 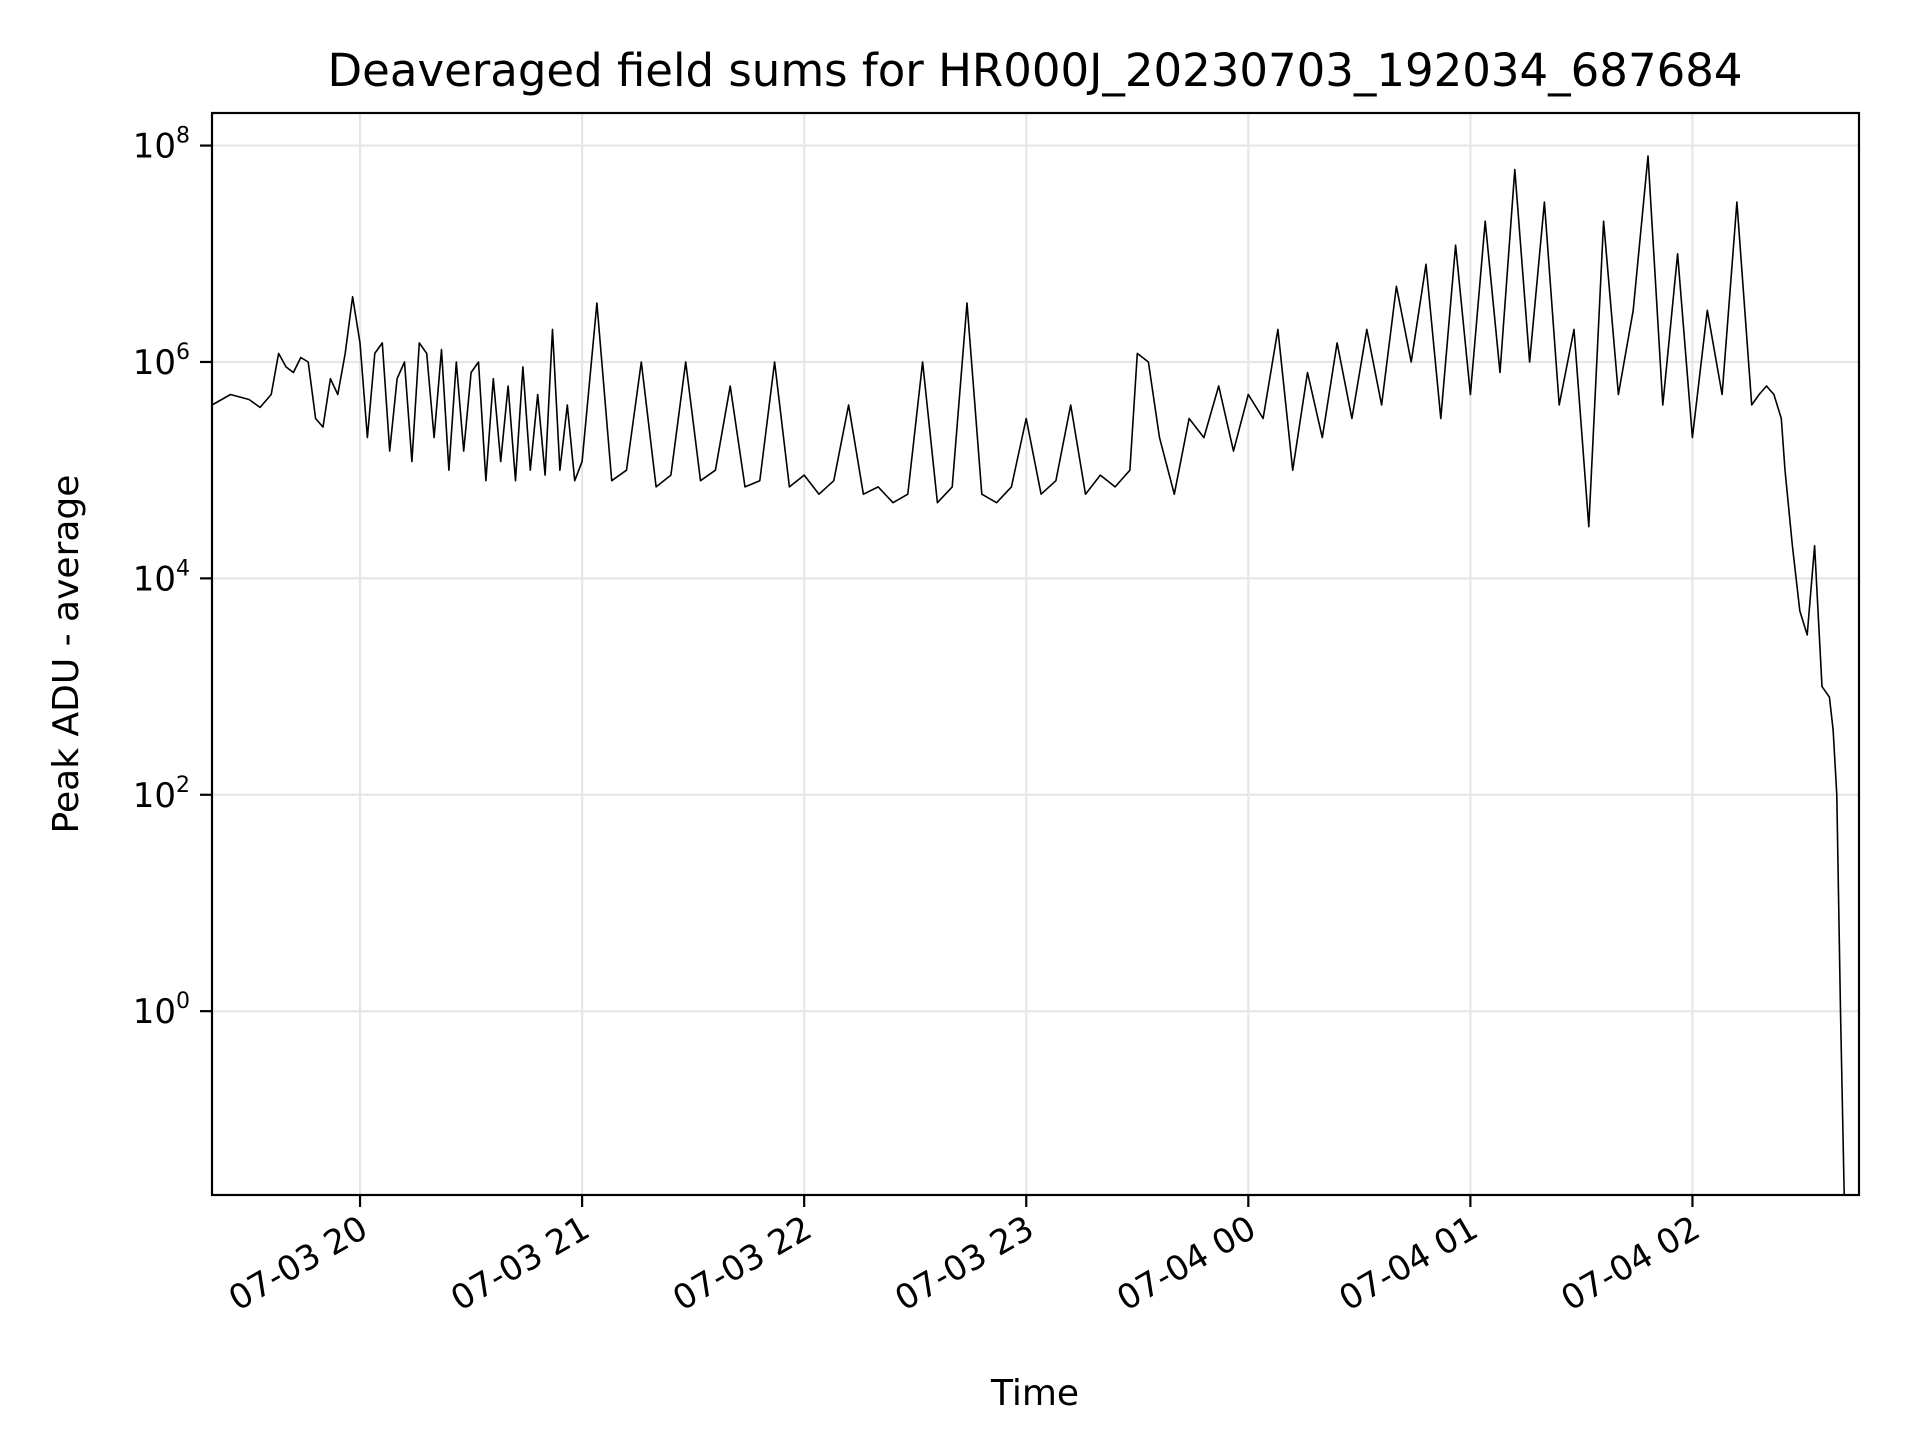 I want to click on y-tick-exponent: 2, so click(x=183, y=785).